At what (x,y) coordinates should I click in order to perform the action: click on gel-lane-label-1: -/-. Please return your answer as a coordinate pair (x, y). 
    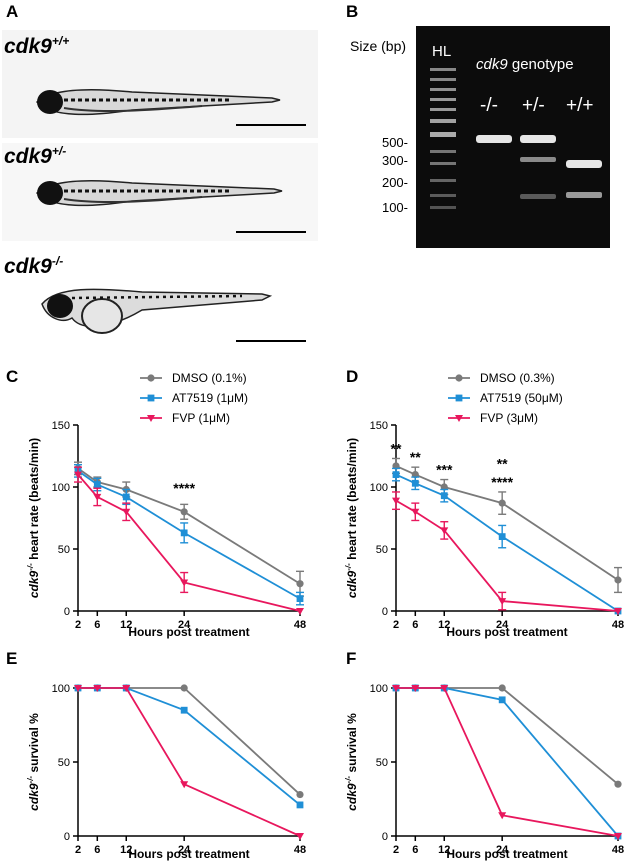
    Looking at the image, I should click on (489, 105).